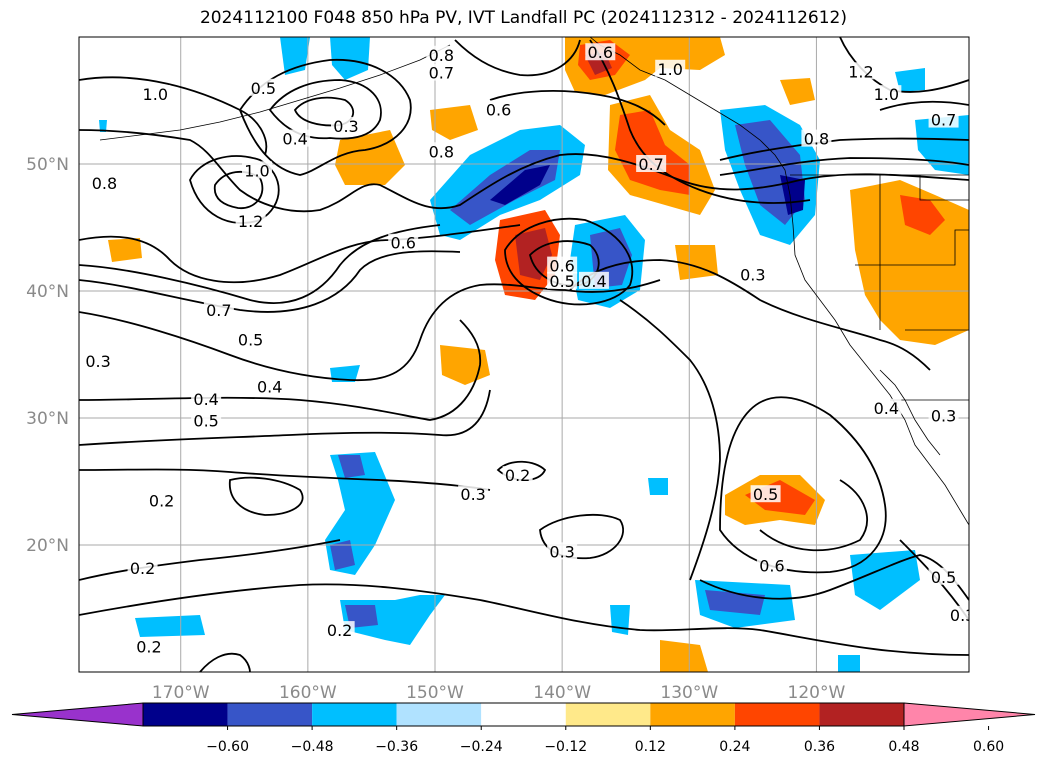  What do you see at coordinates (969, 714) in the screenshot?
I see `colorbar-extend-max` at bounding box center [969, 714].